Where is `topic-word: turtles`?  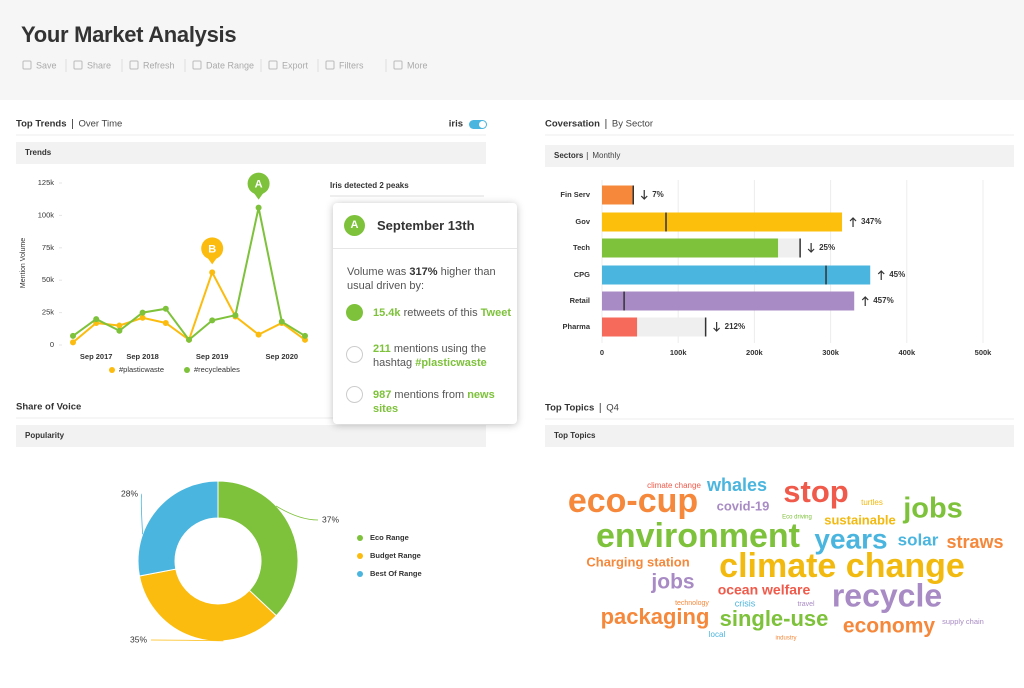
topic-word: turtles is located at coordinates (872, 502).